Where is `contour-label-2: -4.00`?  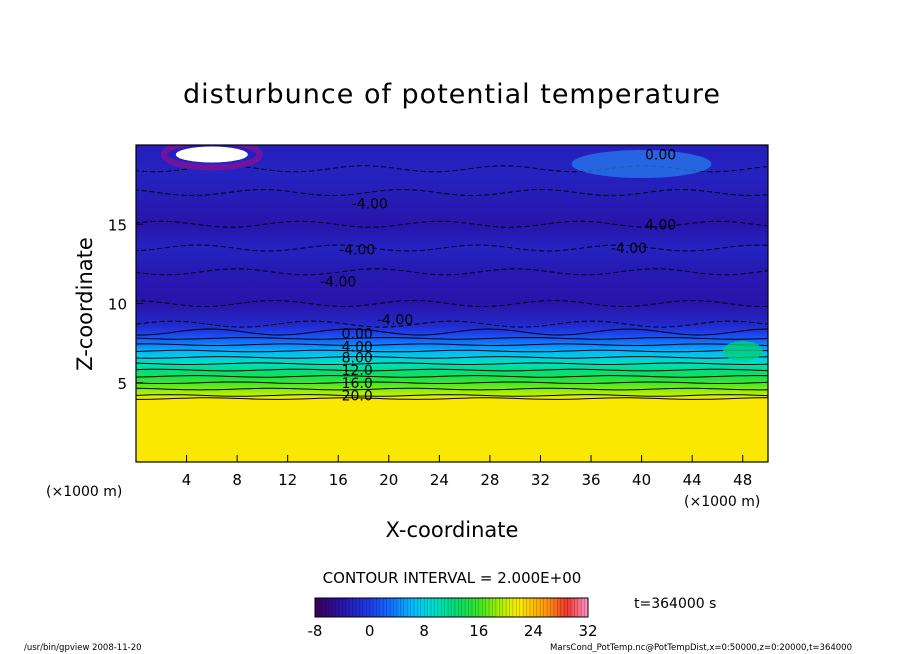
contour-label-2: -4.00 is located at coordinates (357, 251).